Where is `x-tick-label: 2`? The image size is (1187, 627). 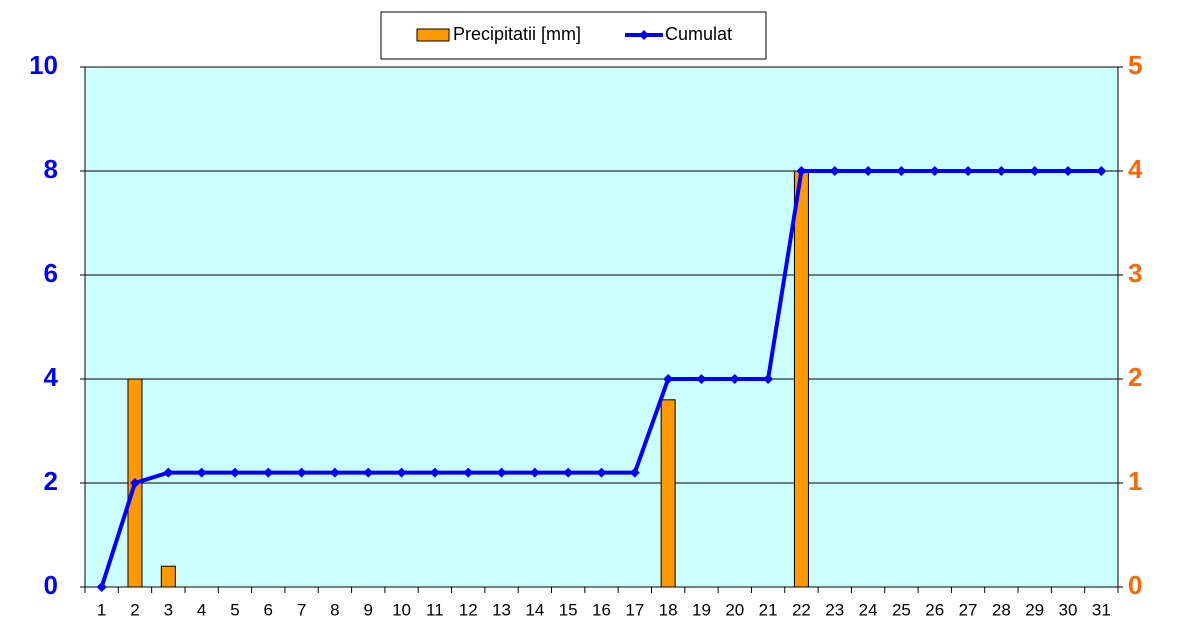
x-tick-label: 2 is located at coordinates (134, 609).